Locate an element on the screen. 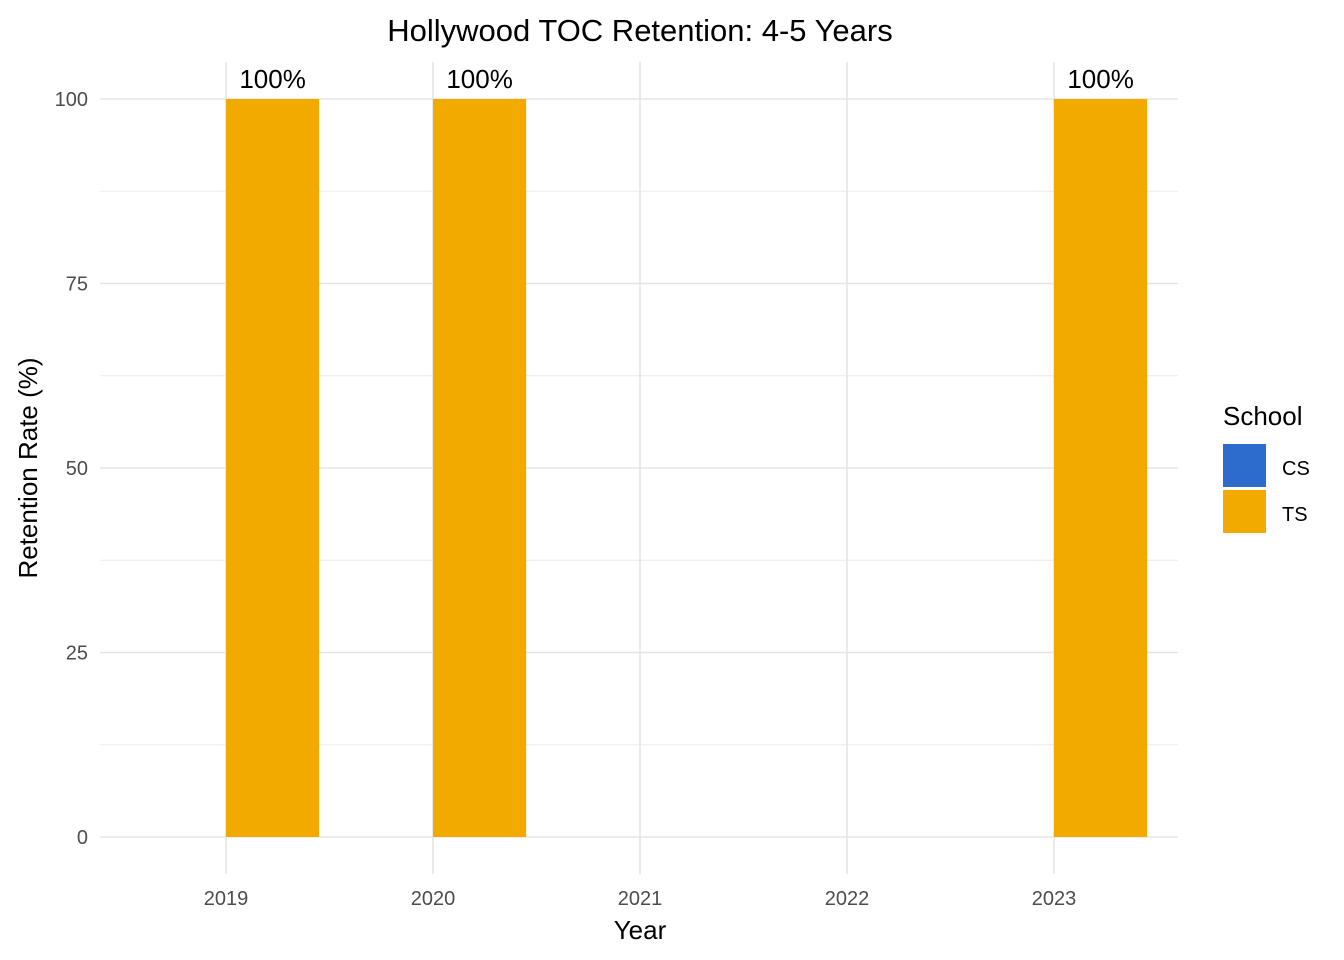  legend-label-cs: CS is located at coordinates (1296, 469).